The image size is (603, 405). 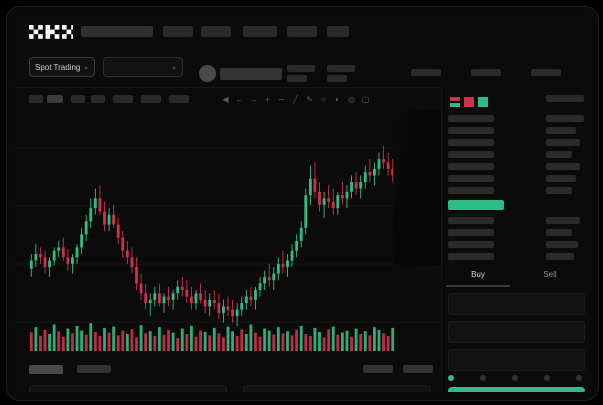 What do you see at coordinates (174, 67) in the screenshot?
I see `chevron-down-icon-2: ⌄` at bounding box center [174, 67].